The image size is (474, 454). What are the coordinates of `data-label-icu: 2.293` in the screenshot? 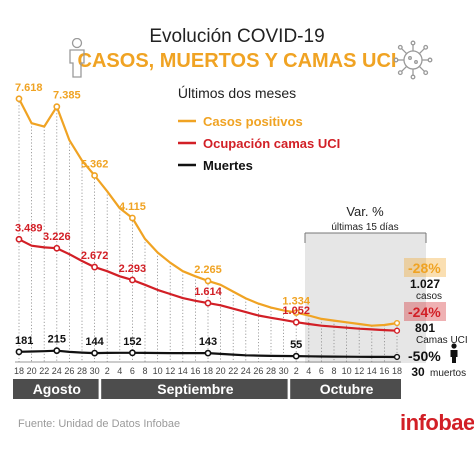 It's located at (133, 269).